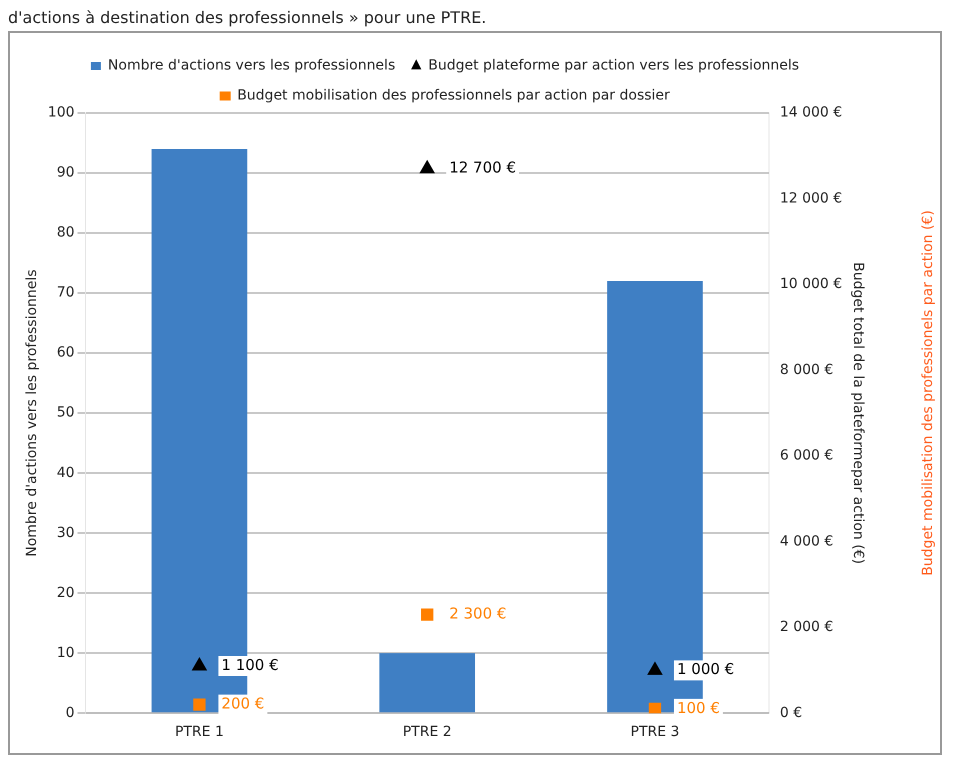 Image resolution: width=953 pixels, height=771 pixels. Describe the element at coordinates (698, 707) in the screenshot. I see `data-label: 100 €` at that location.